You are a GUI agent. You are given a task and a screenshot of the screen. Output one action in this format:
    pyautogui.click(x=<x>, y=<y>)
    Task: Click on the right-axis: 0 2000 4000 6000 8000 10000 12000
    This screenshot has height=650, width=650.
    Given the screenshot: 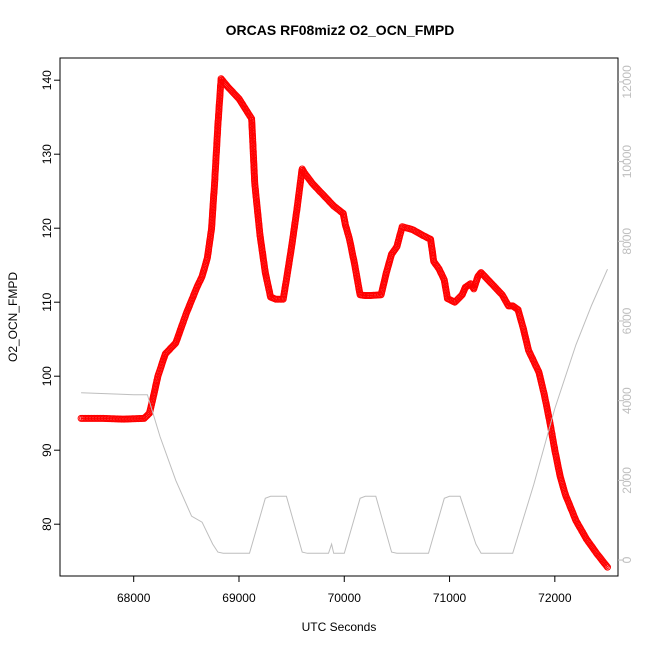 What is the action you would take?
    pyautogui.click(x=626, y=314)
    